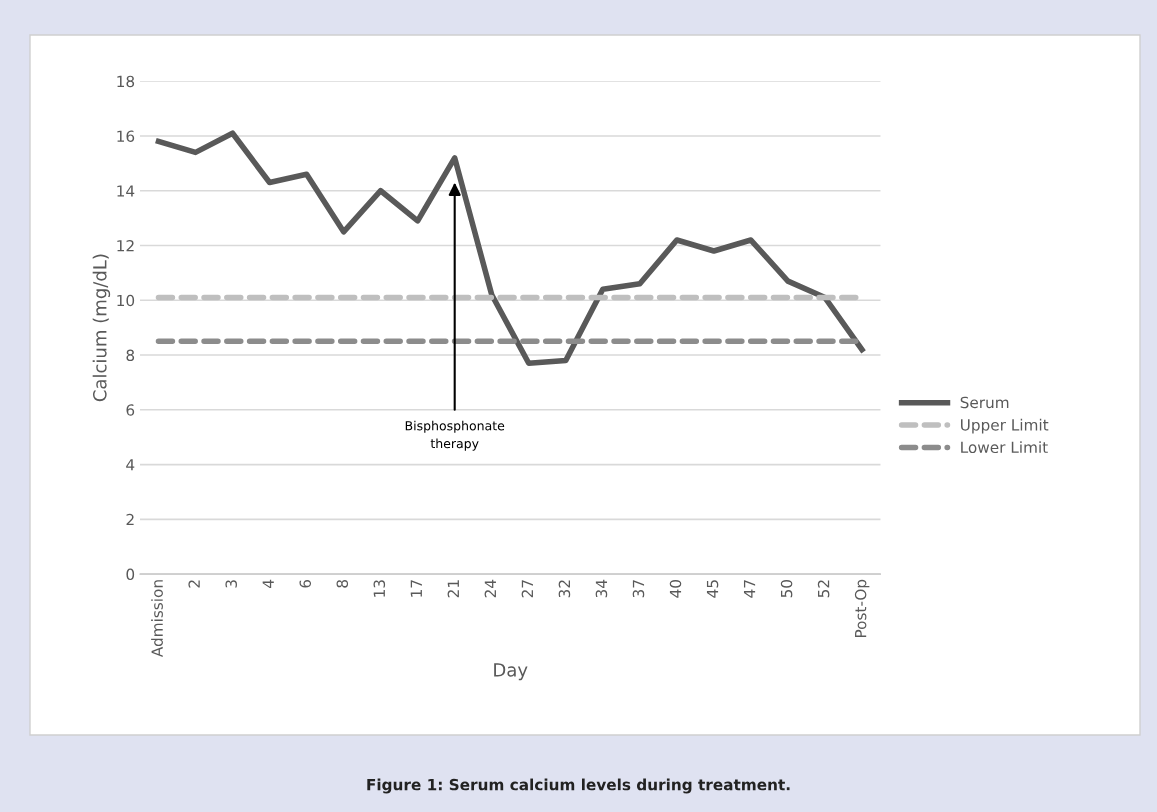 This screenshot has width=1157, height=812. Describe the element at coordinates (564, 589) in the screenshot. I see `x-tick-label: 32` at that location.